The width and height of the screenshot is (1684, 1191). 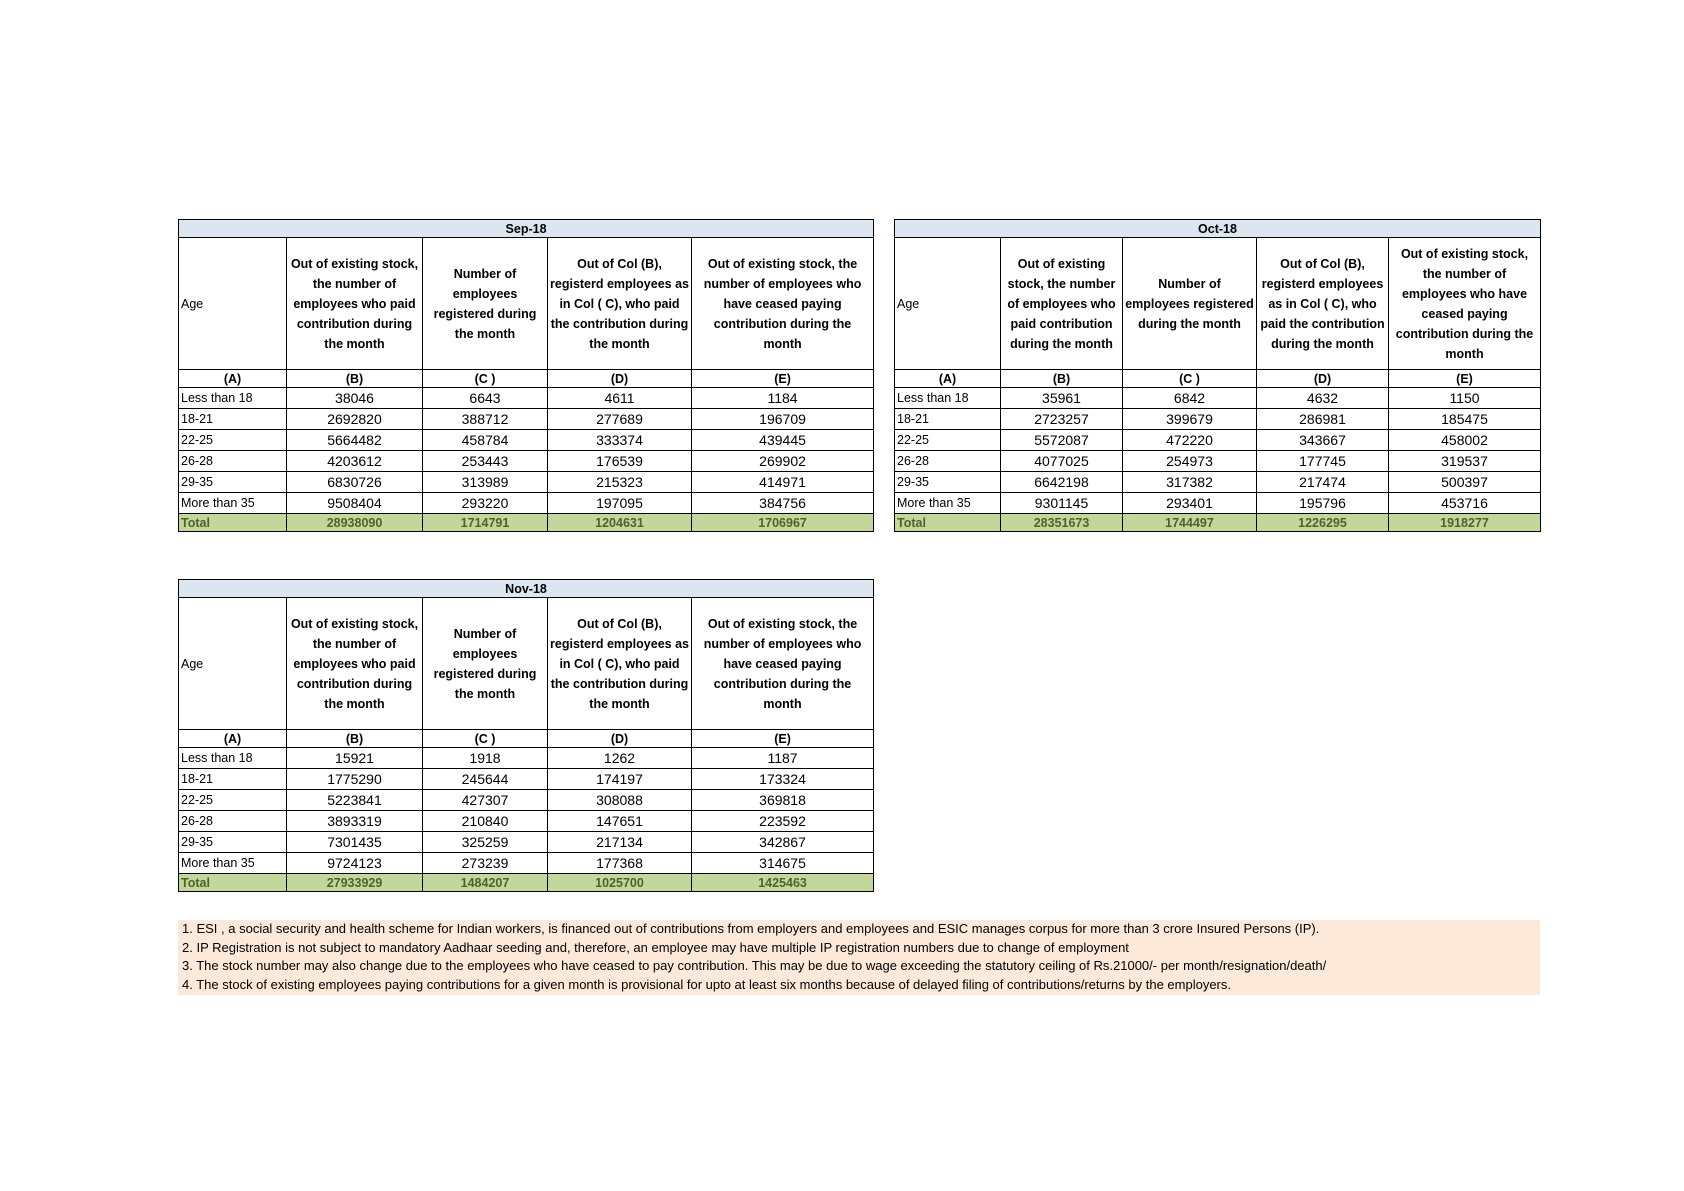 What do you see at coordinates (1217, 482) in the screenshot?
I see `data-row: 29-35 6642198 317382 217474 500397` at bounding box center [1217, 482].